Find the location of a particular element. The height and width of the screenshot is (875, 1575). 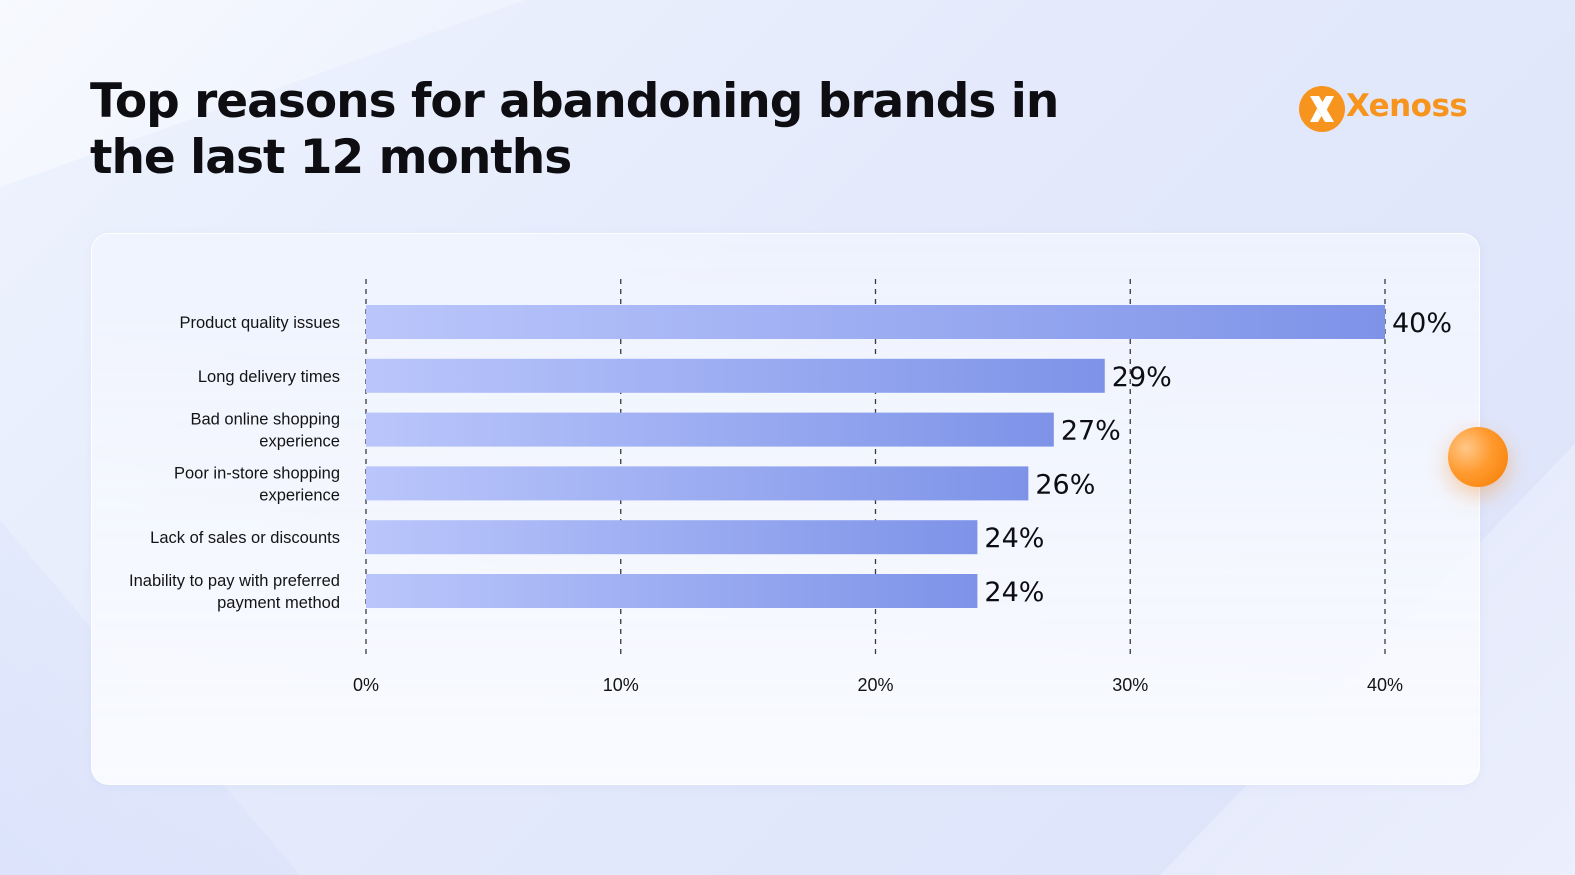

xenoss-logo-icon is located at coordinates (1322, 109).